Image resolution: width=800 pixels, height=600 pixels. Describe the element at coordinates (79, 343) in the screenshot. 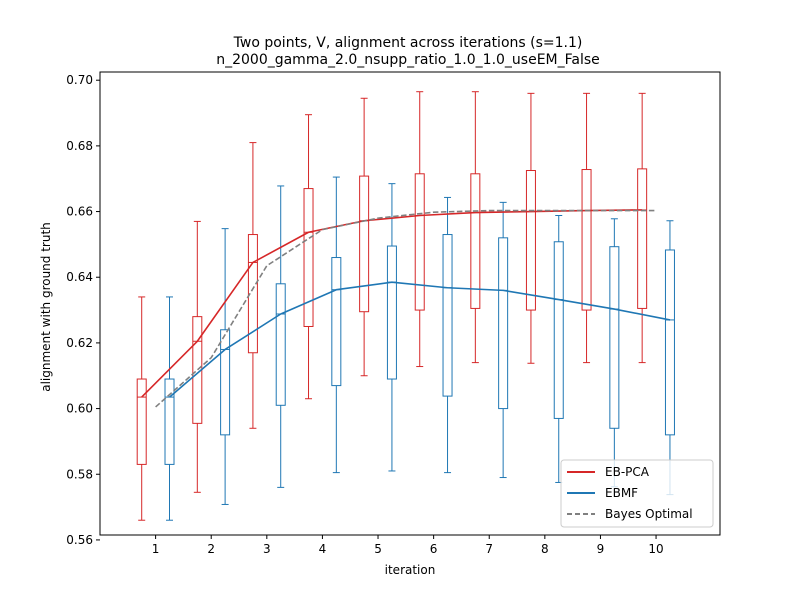

I see `y-tick-label: 0.62` at that location.